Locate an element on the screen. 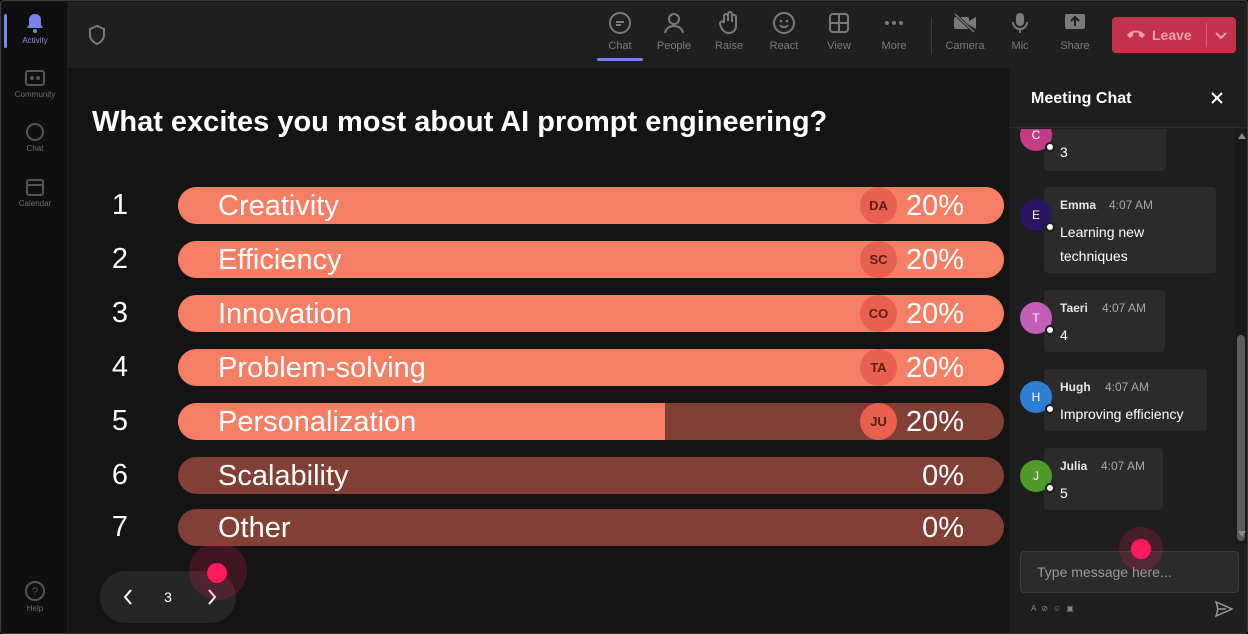  chat-scrollbar is located at coordinates (1241, 336).